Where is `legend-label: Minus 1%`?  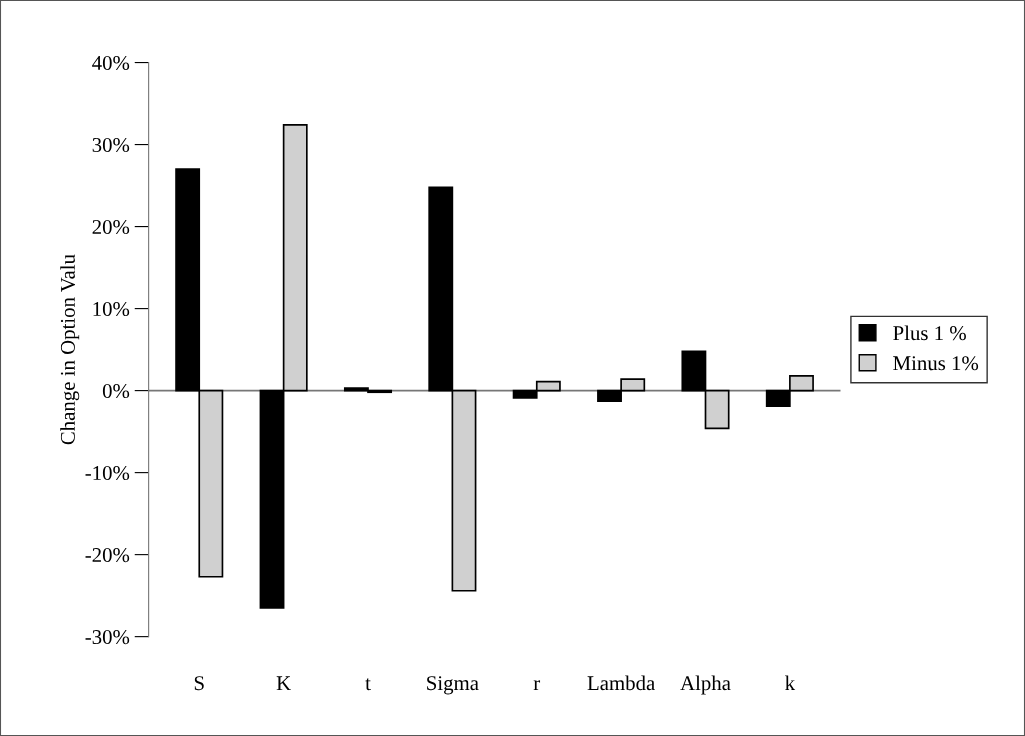 legend-label: Minus 1% is located at coordinates (936, 363).